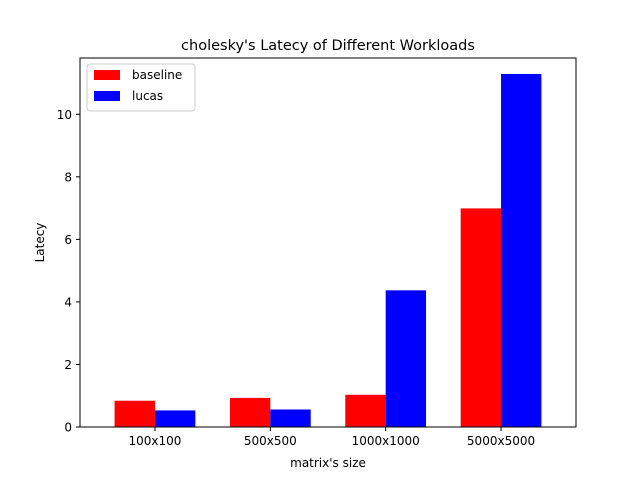 The image size is (640, 480). What do you see at coordinates (68, 177) in the screenshot?
I see `y-tick-label: 8` at bounding box center [68, 177].